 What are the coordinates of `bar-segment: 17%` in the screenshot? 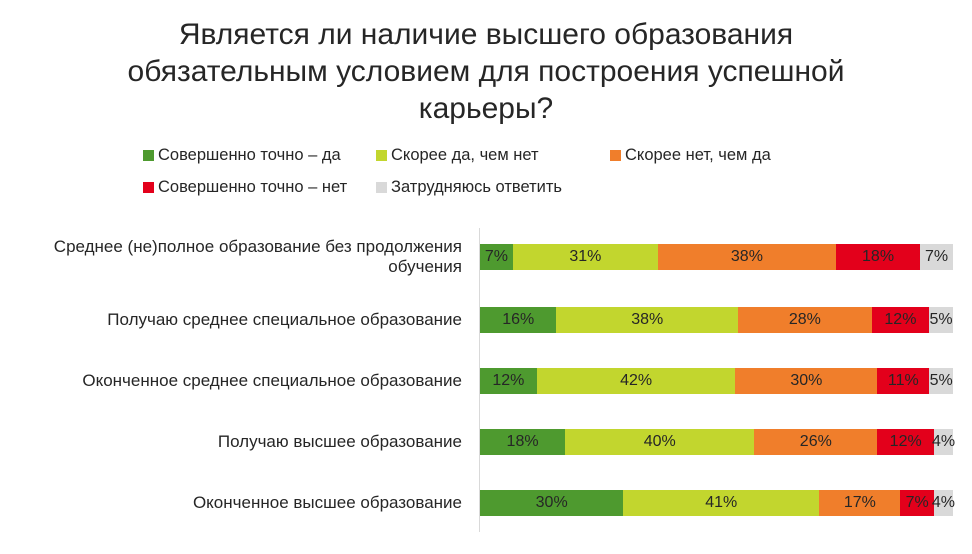 It's located at (860, 503).